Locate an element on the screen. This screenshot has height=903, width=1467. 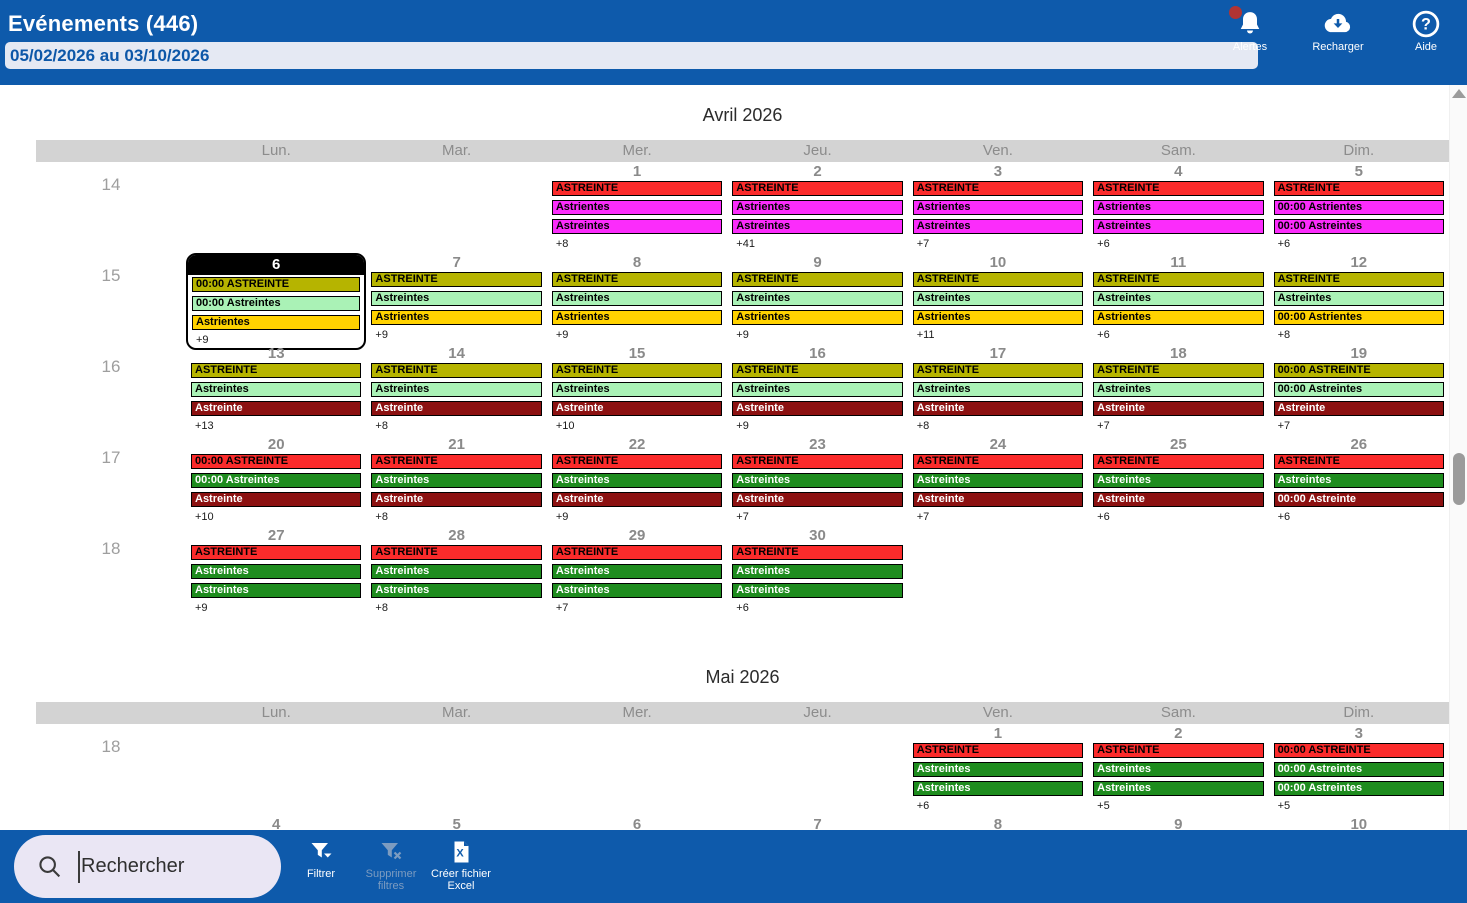
day-cell: 15 ASTREINTE Astreintes Astreinte +10 is located at coordinates (637, 389).